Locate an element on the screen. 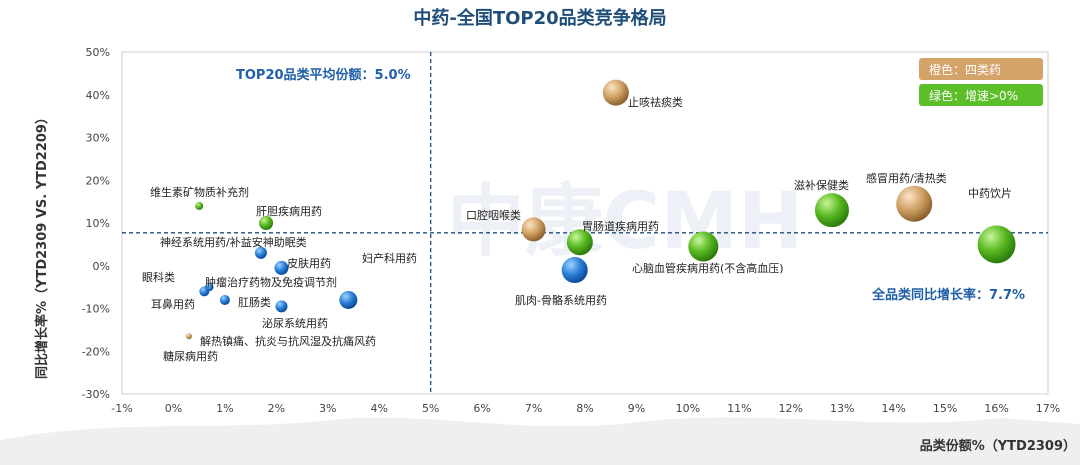 The height and width of the screenshot is (465, 1080). data-label: 眼科类 is located at coordinates (158, 277).